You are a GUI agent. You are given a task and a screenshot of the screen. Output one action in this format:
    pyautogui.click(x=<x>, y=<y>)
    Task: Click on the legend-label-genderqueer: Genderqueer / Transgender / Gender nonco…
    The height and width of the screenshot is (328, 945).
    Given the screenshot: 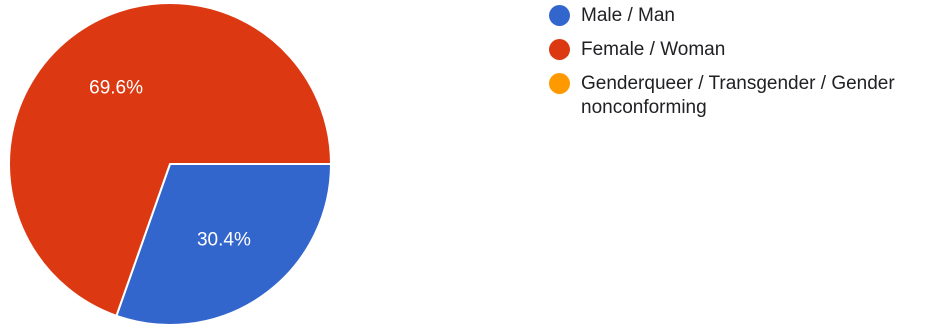 What is the action you would take?
    pyautogui.click(x=738, y=95)
    